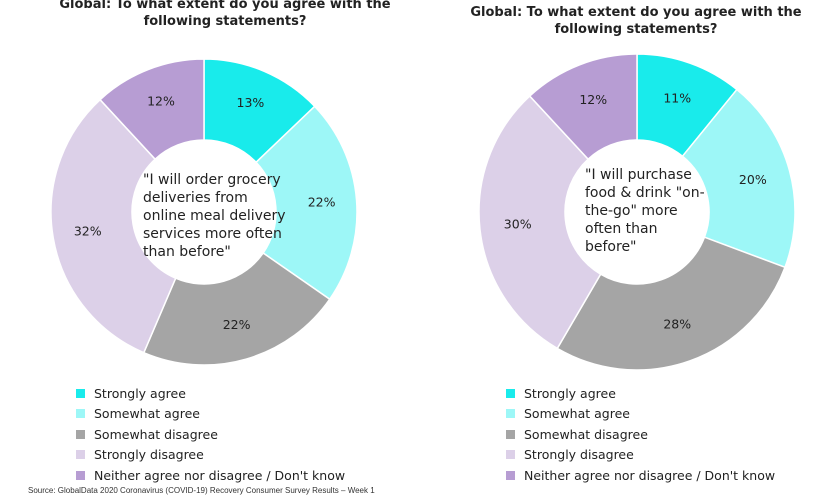 The height and width of the screenshot is (504, 820). I want to click on slice-data-label: 32%, so click(88, 231).